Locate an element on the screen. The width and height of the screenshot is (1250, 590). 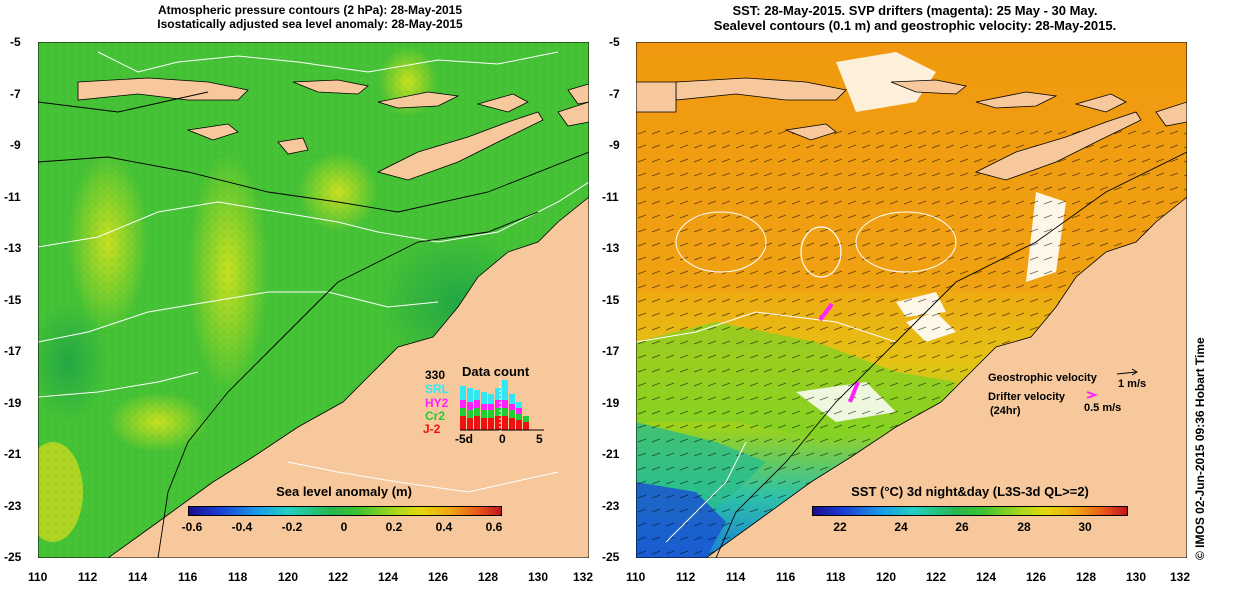
drifter-velocity-arrow-icon is located at coordinates (1092, 395).